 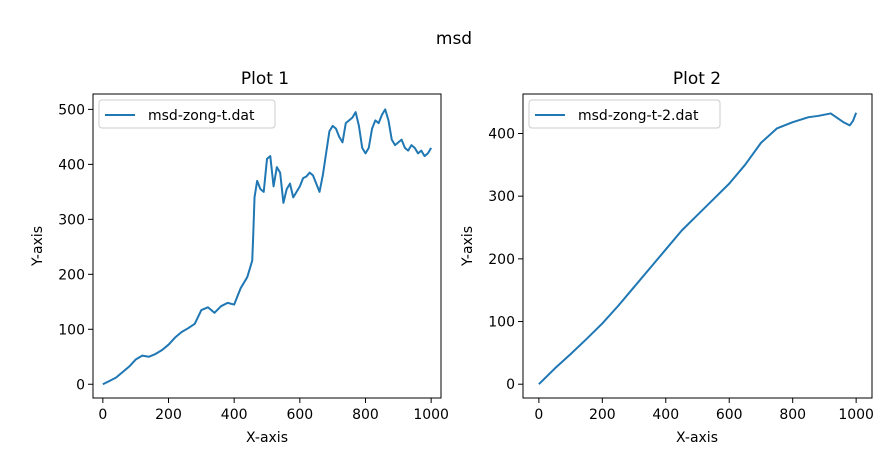 What do you see at coordinates (697, 79) in the screenshot?
I see `plot-2-title: Plot 2` at bounding box center [697, 79].